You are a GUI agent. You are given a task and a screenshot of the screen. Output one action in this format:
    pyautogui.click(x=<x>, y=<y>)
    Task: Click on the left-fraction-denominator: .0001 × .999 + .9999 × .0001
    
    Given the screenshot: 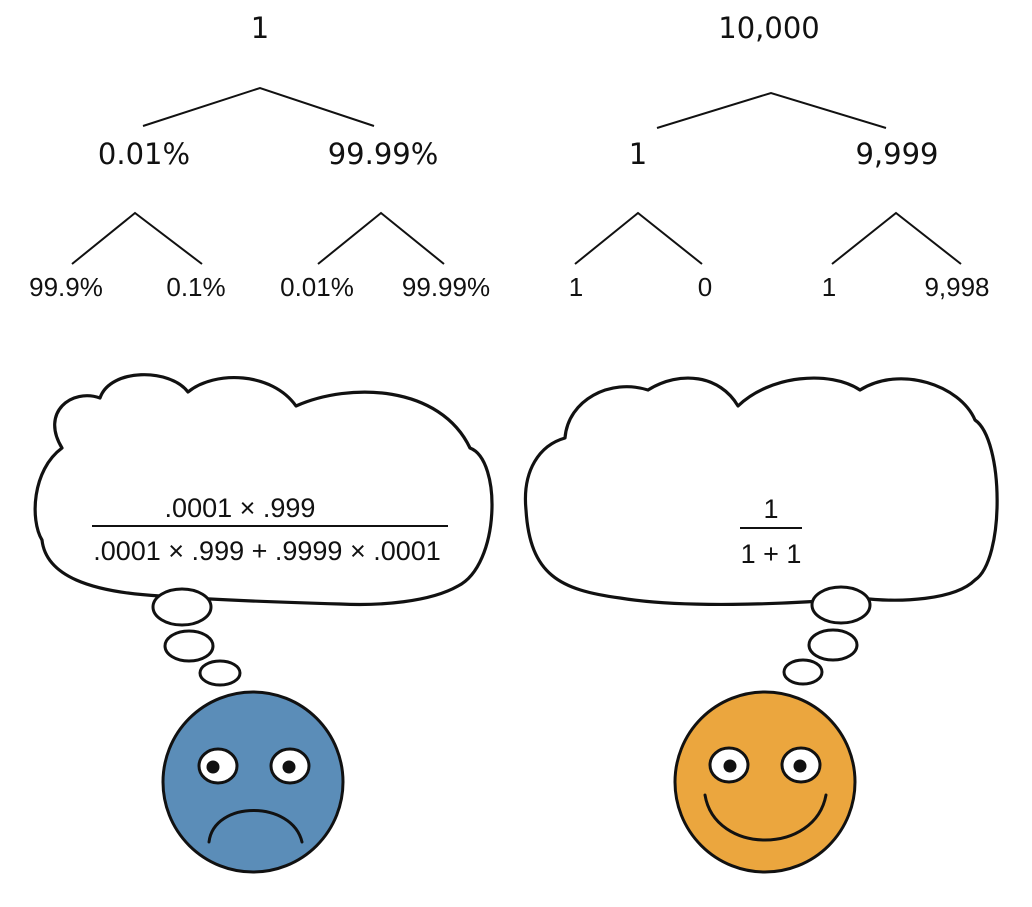 What is the action you would take?
    pyautogui.click(x=267, y=551)
    